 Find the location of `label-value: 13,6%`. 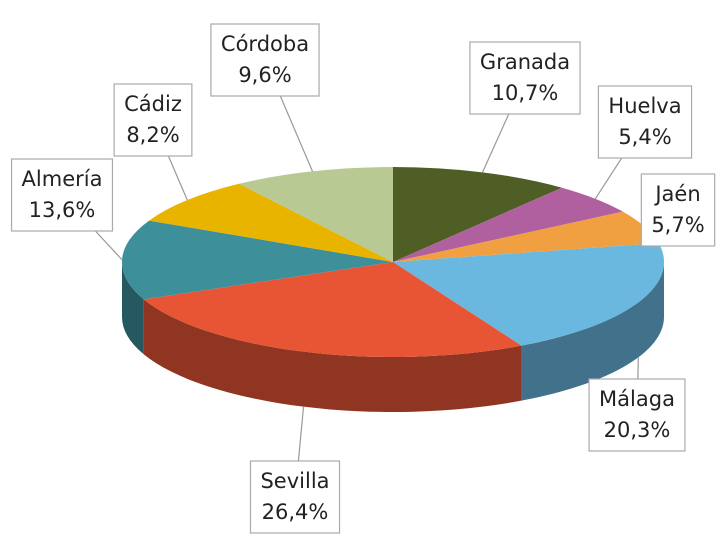

label-value: 13,6% is located at coordinates (62, 210).